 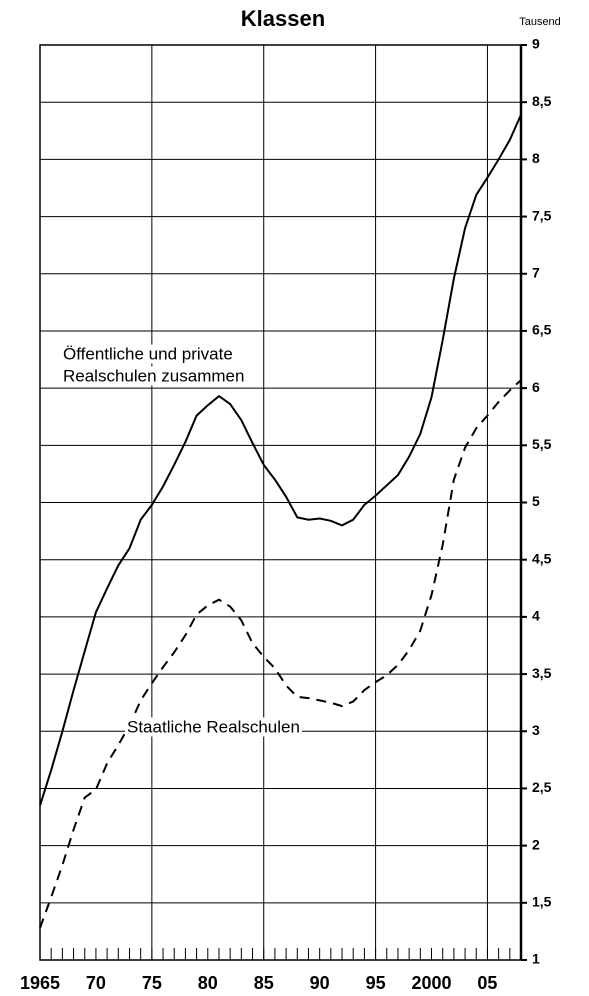 What do you see at coordinates (283, 18) in the screenshot?
I see `chart-title: Klassen` at bounding box center [283, 18].